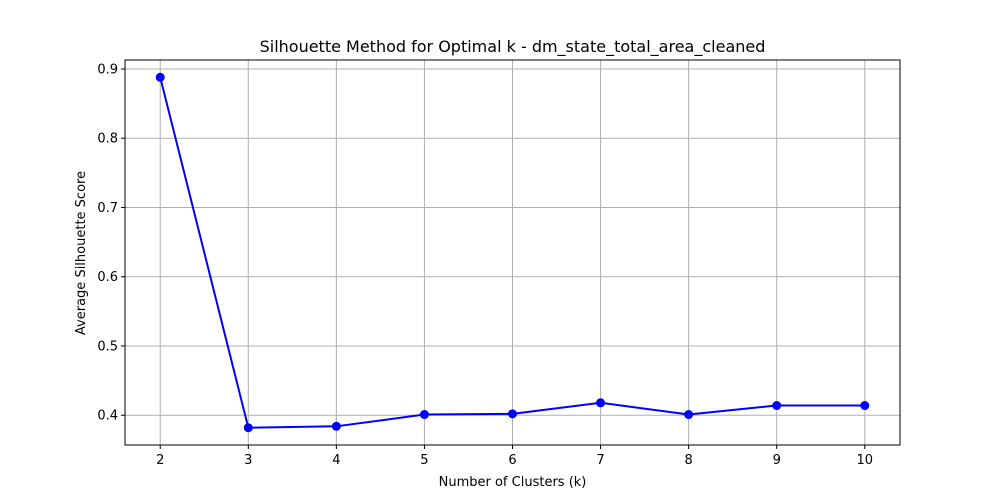  What do you see at coordinates (600, 460) in the screenshot?
I see `x-tick-label: 7` at bounding box center [600, 460].